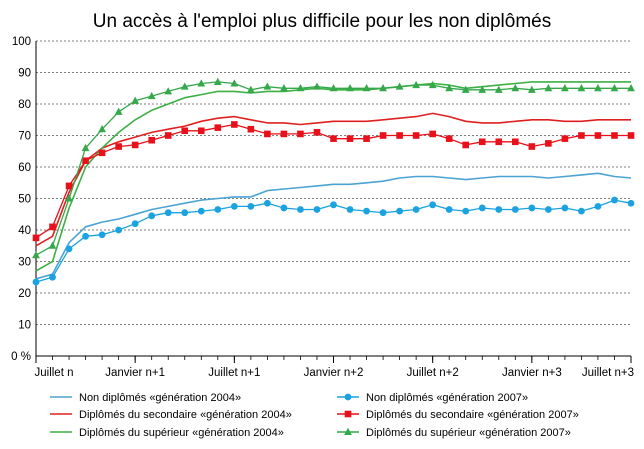 The image size is (644, 449). I want to click on legend-label: Diplômés du secondaire «génération 2004», so click(185, 415).